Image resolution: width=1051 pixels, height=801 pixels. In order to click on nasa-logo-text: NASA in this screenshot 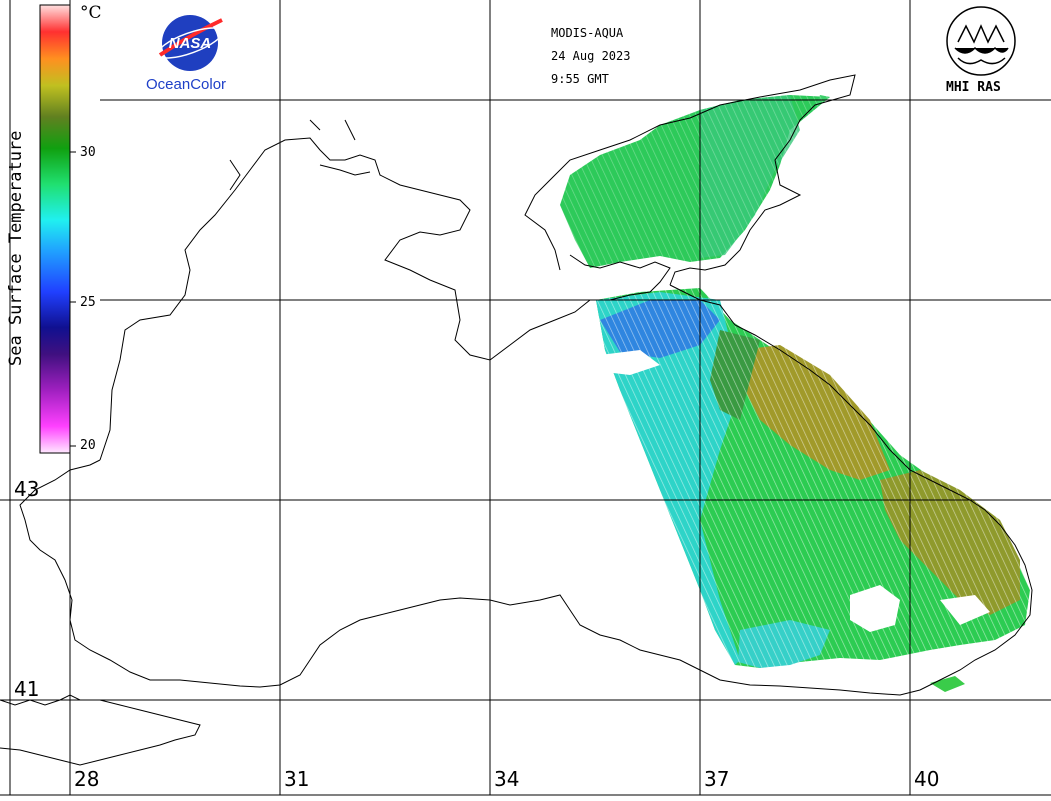, I will do `click(190, 43)`.